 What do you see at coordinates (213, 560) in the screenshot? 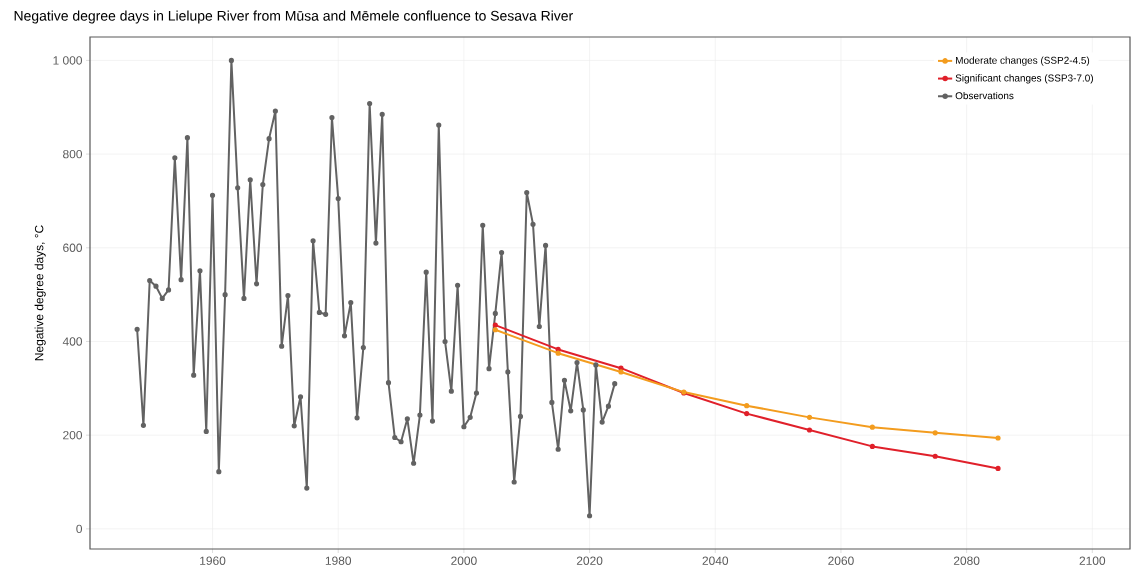
I see `x-tick-label: 1960` at bounding box center [213, 560].